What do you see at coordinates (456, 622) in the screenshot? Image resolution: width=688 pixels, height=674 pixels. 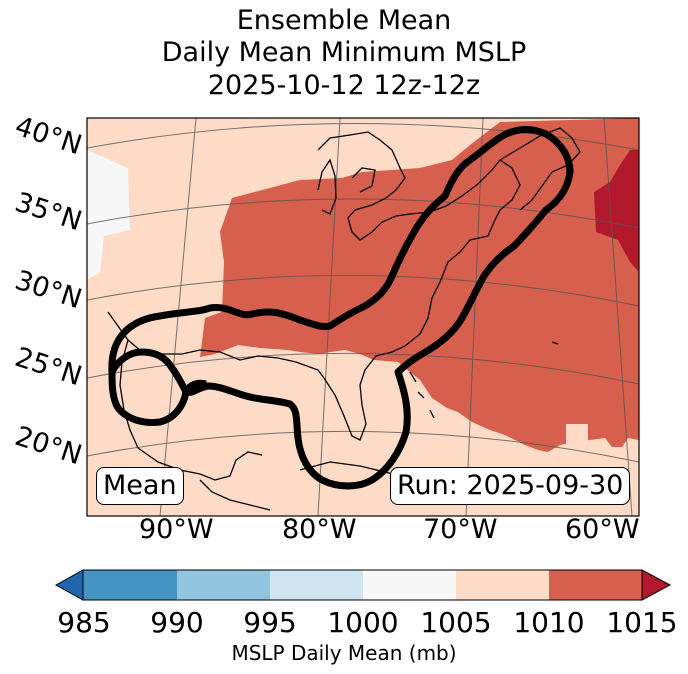 I see `colorbar-tick-1005: 1005` at bounding box center [456, 622].